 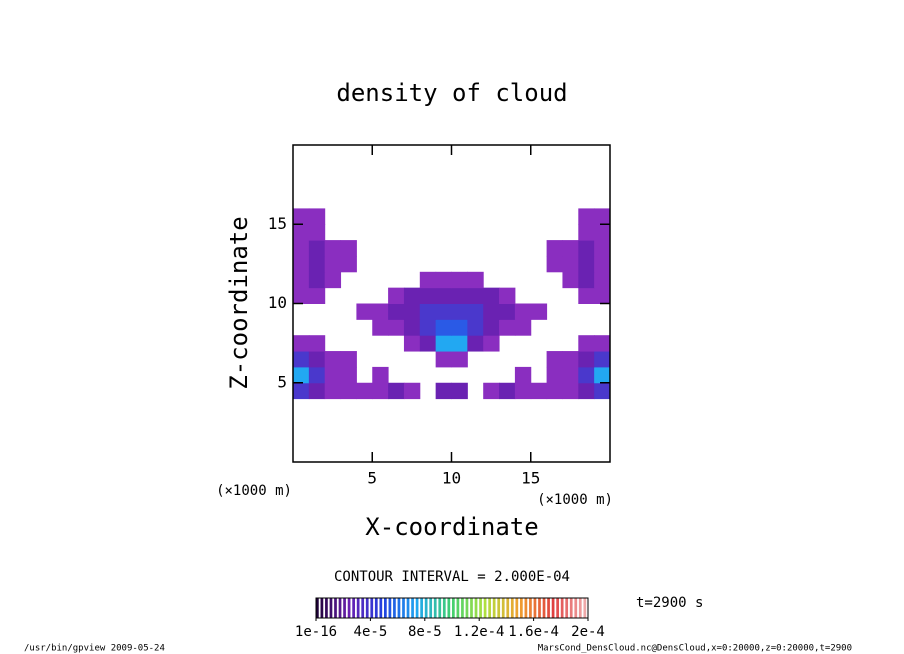 What do you see at coordinates (588, 632) in the screenshot?
I see `colorbar-tick-label: 2e-4` at bounding box center [588, 632].